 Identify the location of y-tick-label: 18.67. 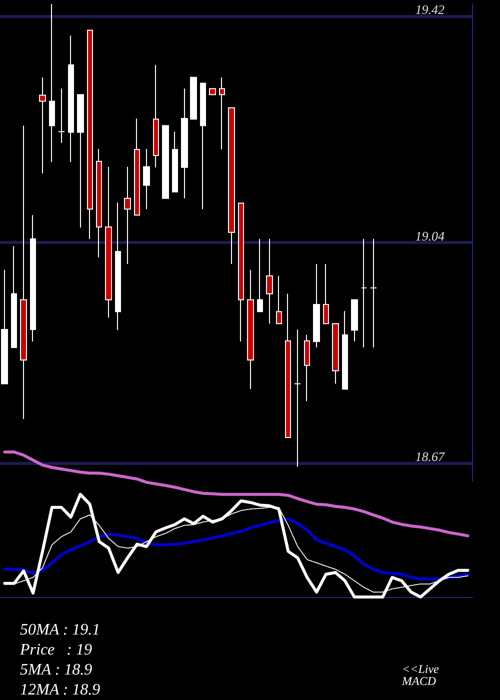
(430, 456).